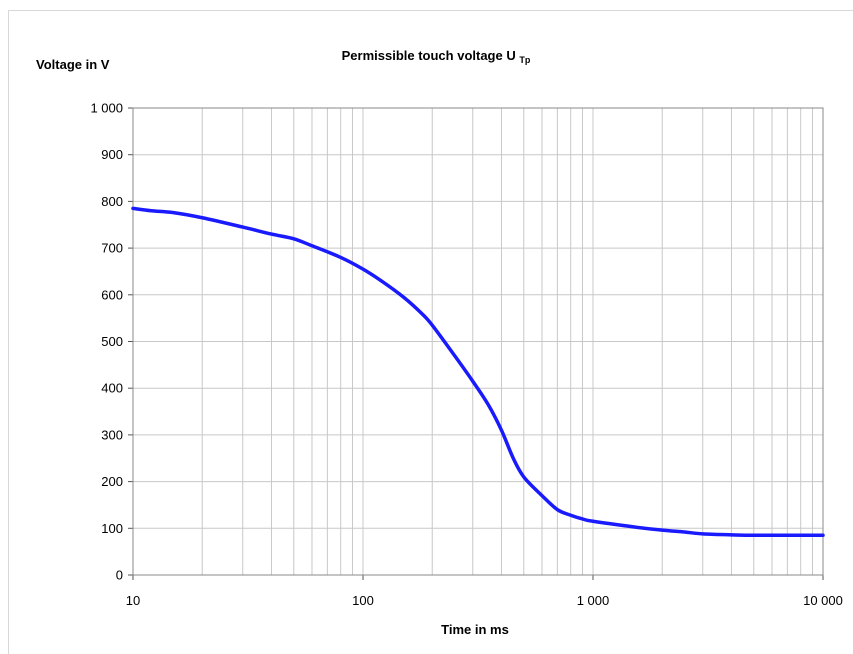  I want to click on y-tick-label: 0, so click(119, 575).